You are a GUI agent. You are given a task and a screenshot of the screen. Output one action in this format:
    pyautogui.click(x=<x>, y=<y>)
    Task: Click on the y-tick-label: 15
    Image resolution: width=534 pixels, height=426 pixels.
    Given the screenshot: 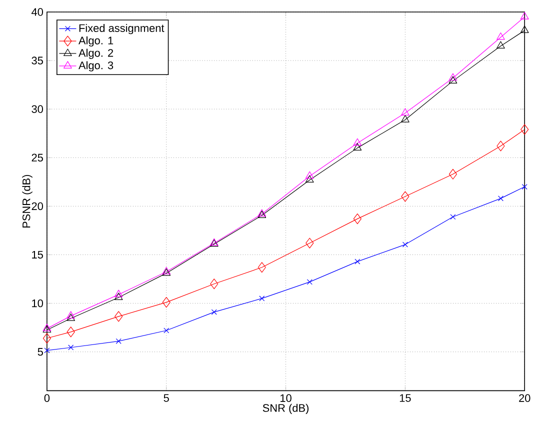 What is the action you would take?
    pyautogui.click(x=37, y=255)
    